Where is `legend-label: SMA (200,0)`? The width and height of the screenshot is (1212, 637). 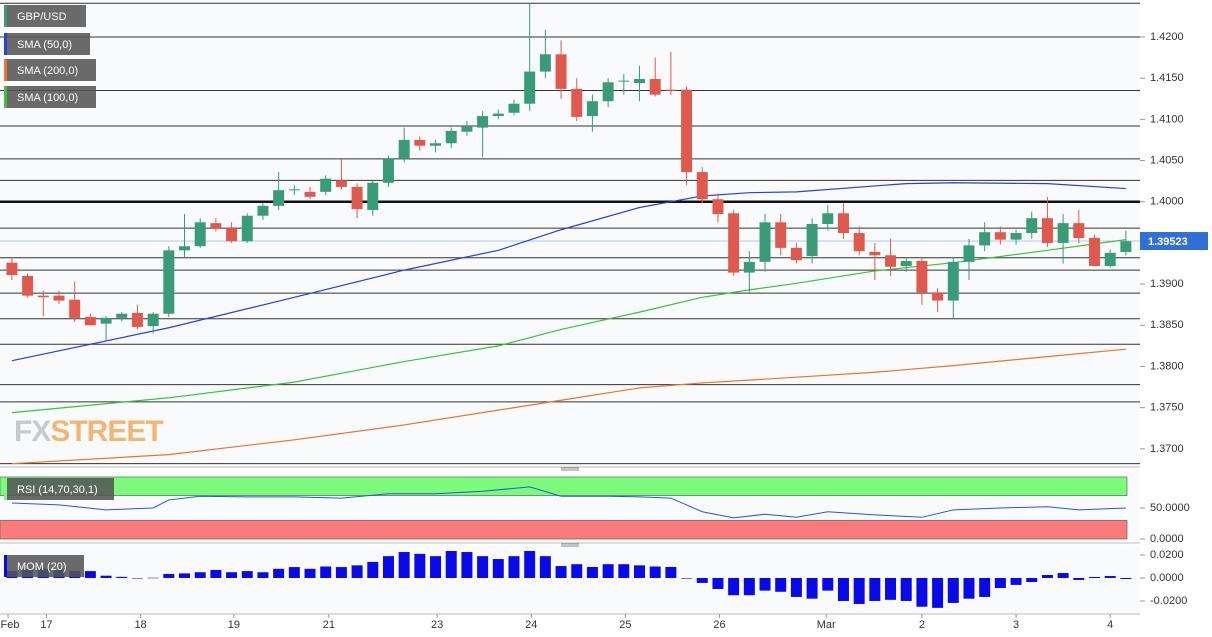 legend-label: SMA (200,0) is located at coordinates (47, 71).